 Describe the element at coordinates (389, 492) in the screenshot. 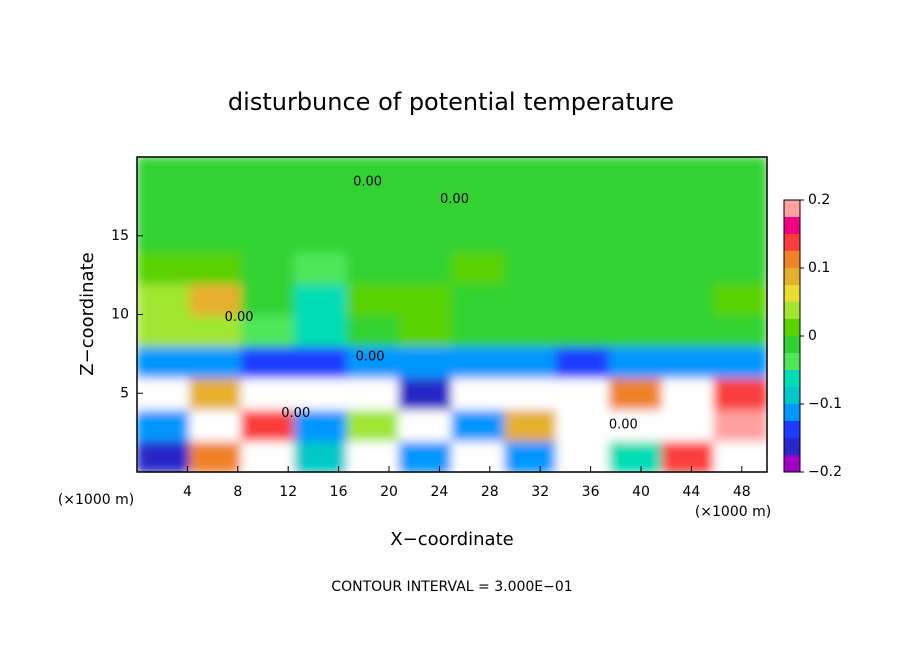

I see `x-tick-label: 20` at that location.